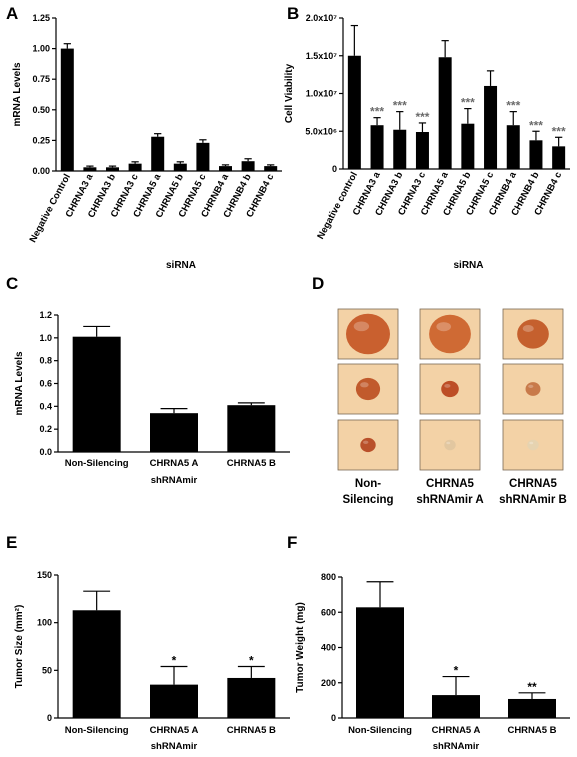  Describe the element at coordinates (318, 283) in the screenshot. I see `panel-label-d: D` at that location.